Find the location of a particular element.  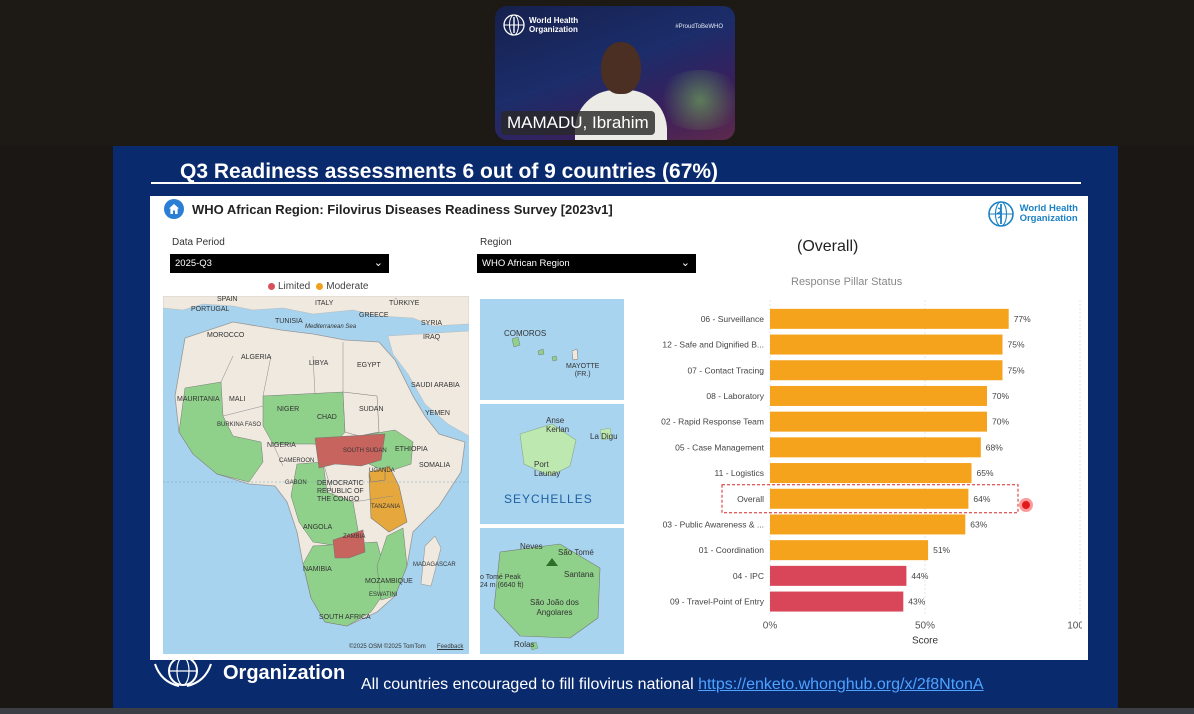

inset-label-port-launay: Port Launay is located at coordinates (547, 469).